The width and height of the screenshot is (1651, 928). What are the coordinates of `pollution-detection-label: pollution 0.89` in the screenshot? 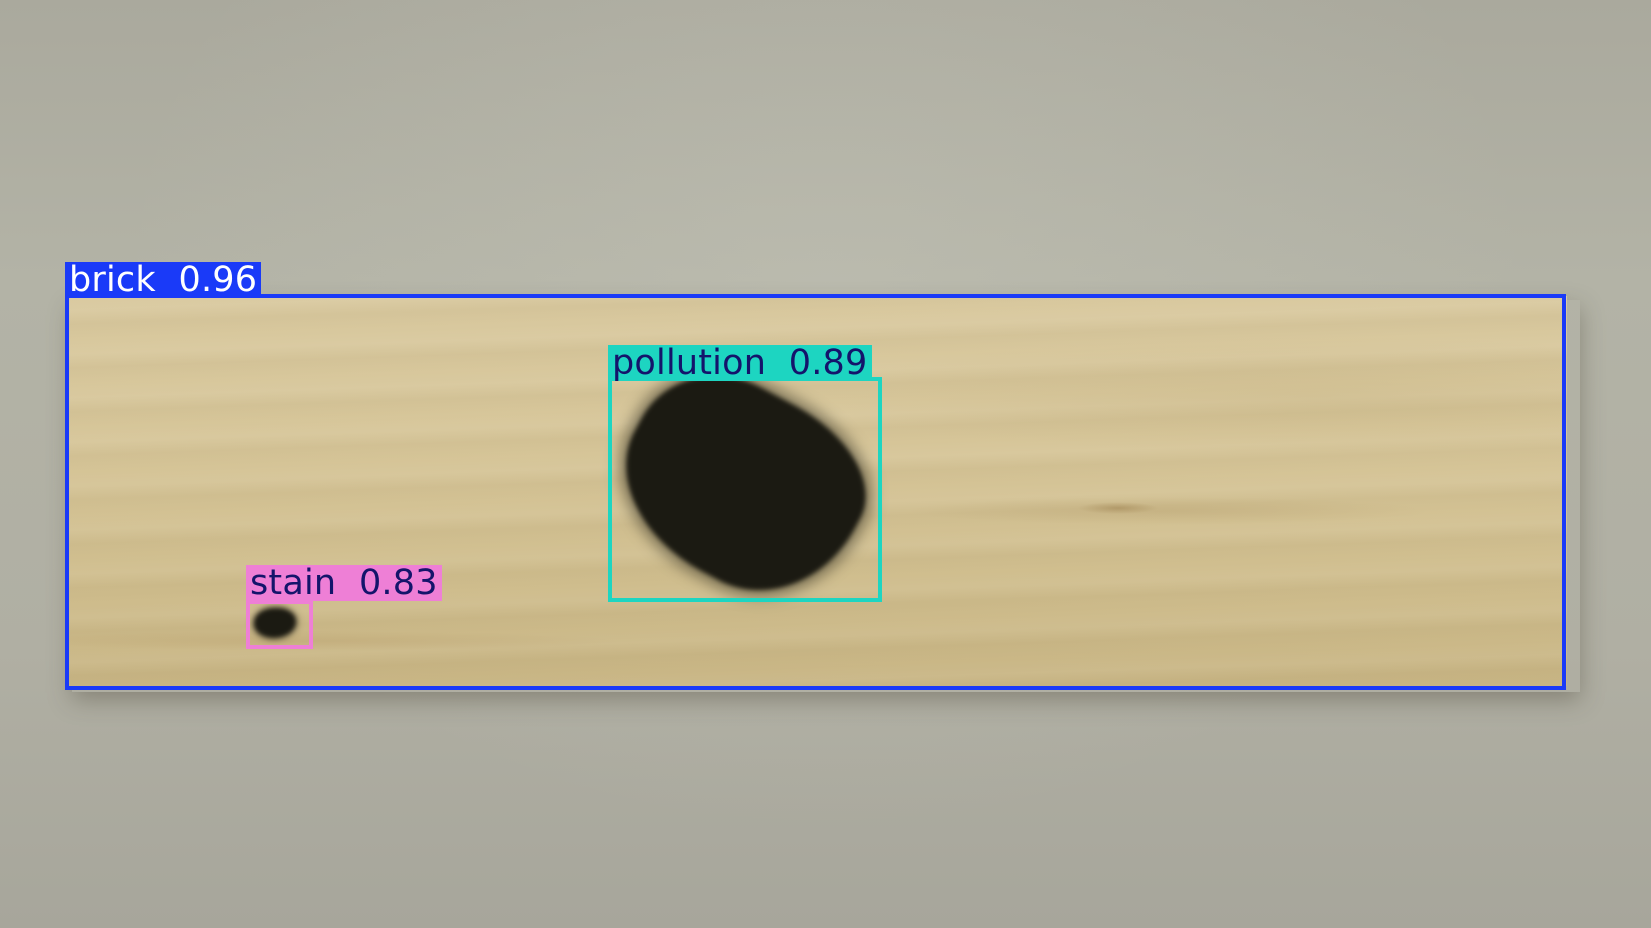 It's located at (740, 363).